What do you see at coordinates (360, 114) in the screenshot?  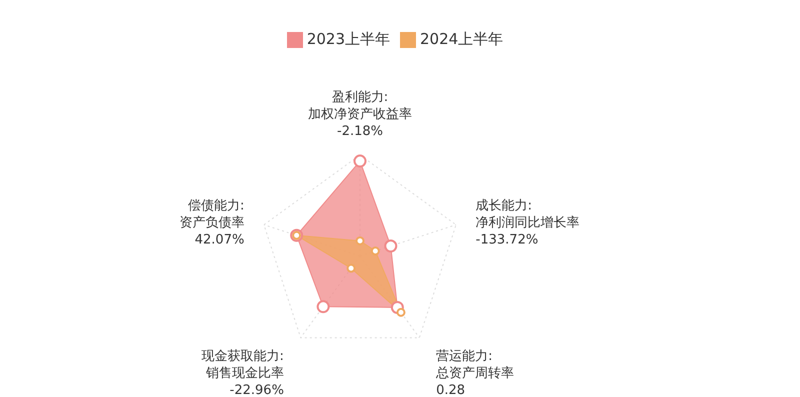 I see `spoke-label: 盈利能力: 加权净资产收益率 -2.18%` at bounding box center [360, 114].